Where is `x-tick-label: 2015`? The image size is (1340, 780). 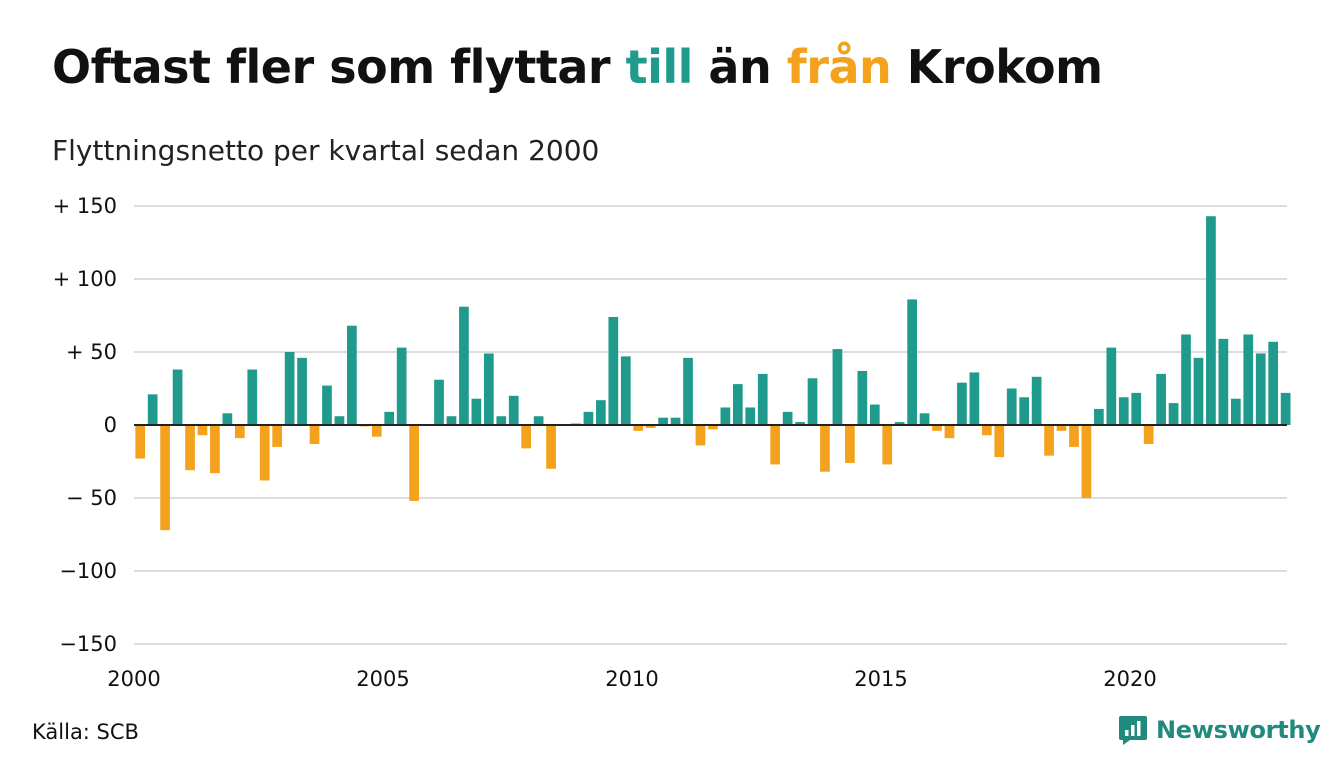 x-tick-label: 2015 is located at coordinates (880, 679).